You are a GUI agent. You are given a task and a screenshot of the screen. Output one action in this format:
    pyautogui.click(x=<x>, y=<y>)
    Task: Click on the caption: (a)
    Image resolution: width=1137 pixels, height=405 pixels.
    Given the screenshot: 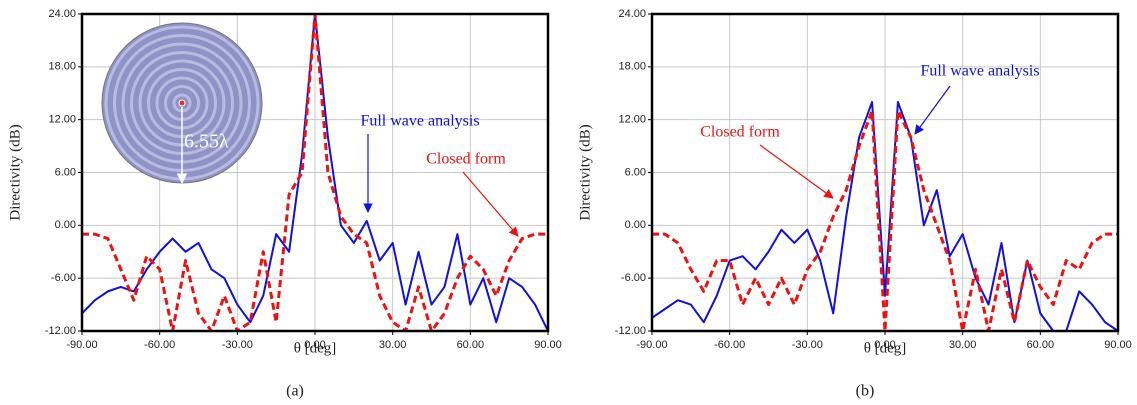 What is the action you would take?
    pyautogui.click(x=295, y=391)
    